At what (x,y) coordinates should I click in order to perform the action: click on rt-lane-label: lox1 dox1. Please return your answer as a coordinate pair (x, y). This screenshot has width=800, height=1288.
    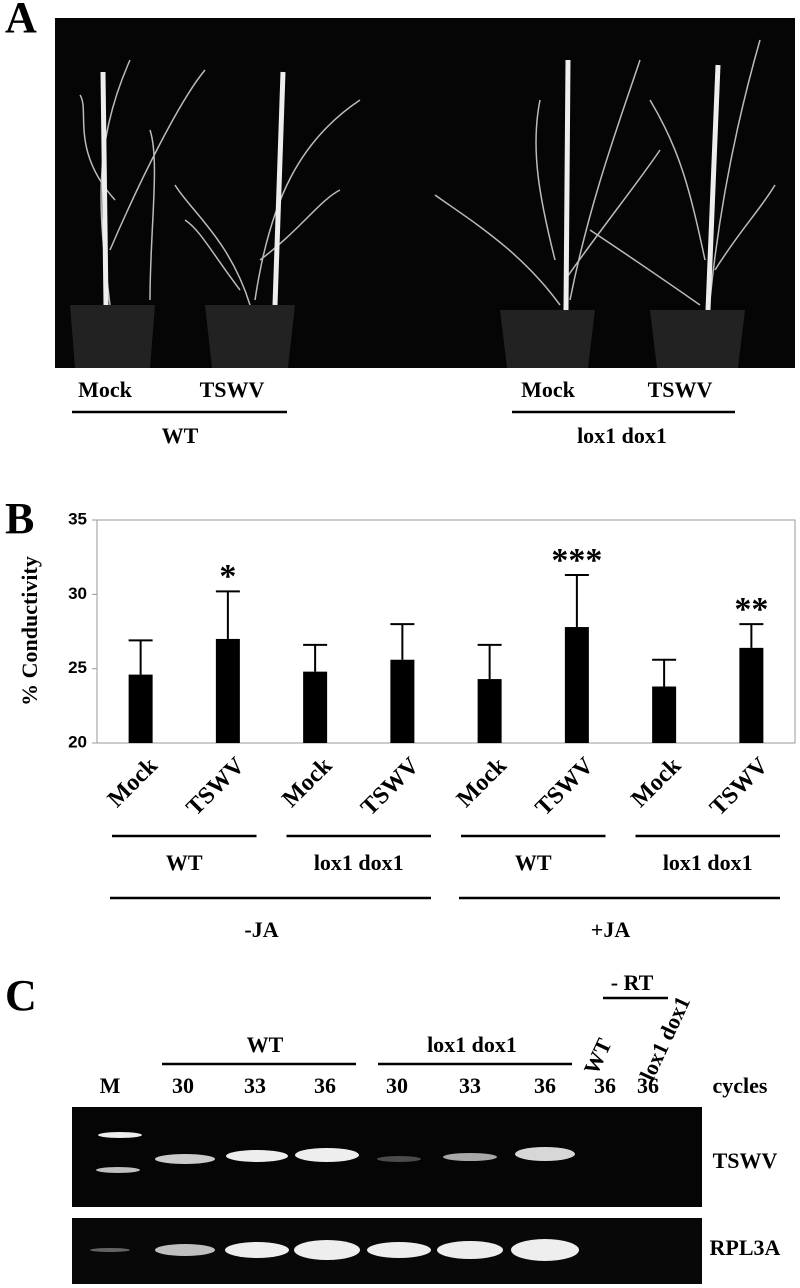
    Looking at the image, I should click on (664, 1038).